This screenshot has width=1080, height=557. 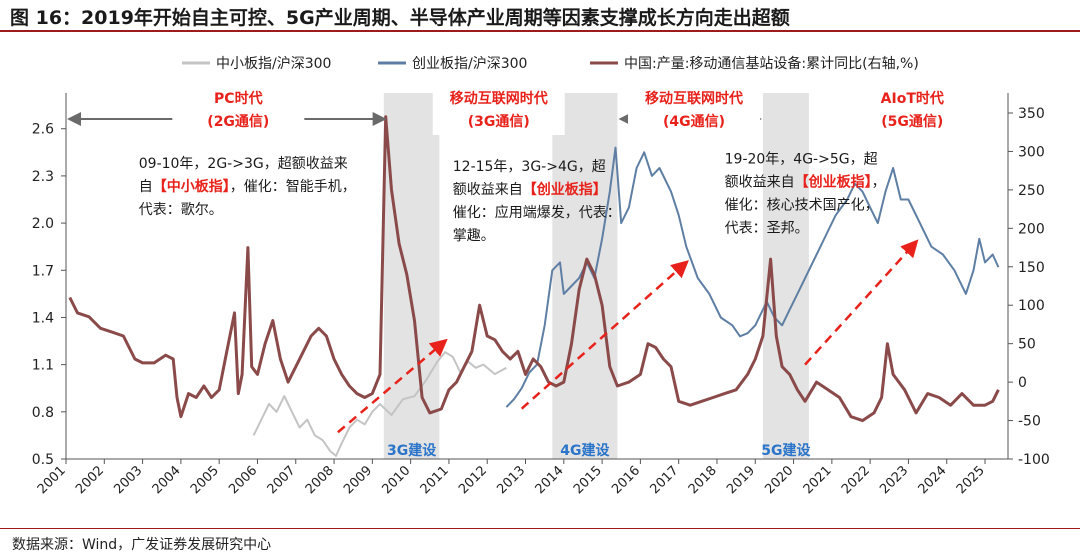 What do you see at coordinates (540, 31) in the screenshot?
I see `title-rule` at bounding box center [540, 31].